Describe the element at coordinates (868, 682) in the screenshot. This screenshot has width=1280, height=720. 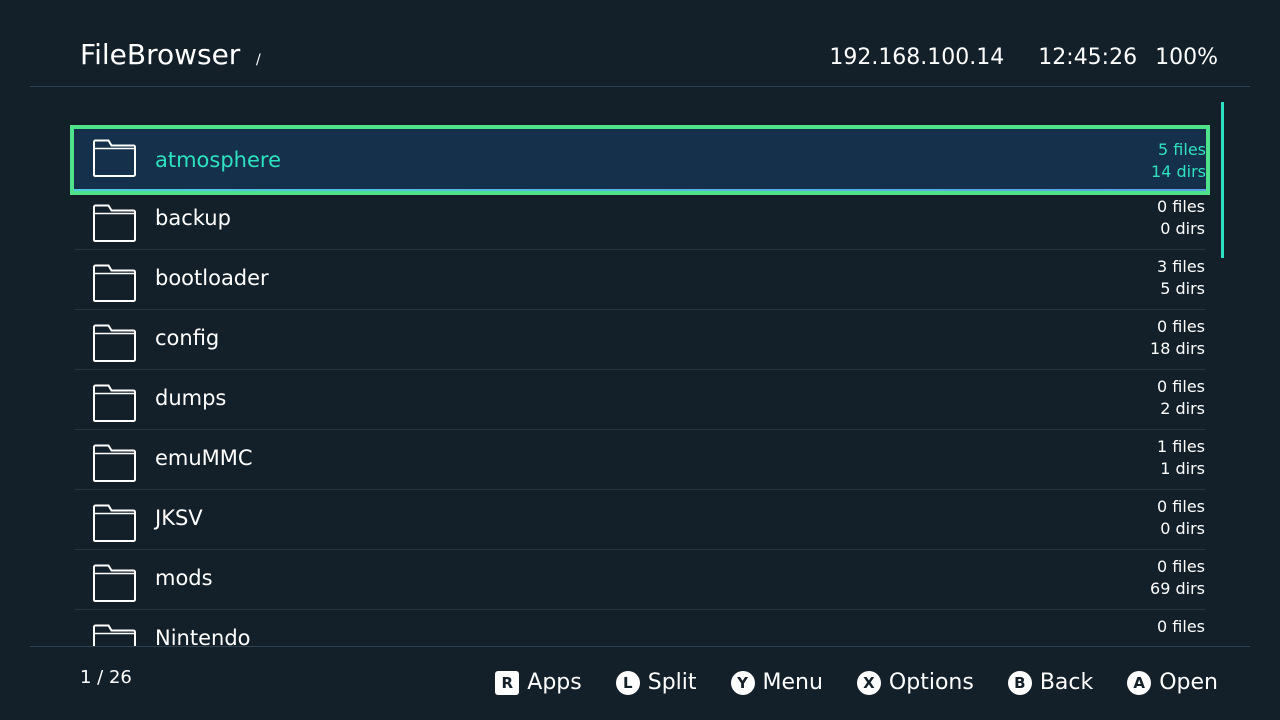
I see `button-x-icon: X` at that location.